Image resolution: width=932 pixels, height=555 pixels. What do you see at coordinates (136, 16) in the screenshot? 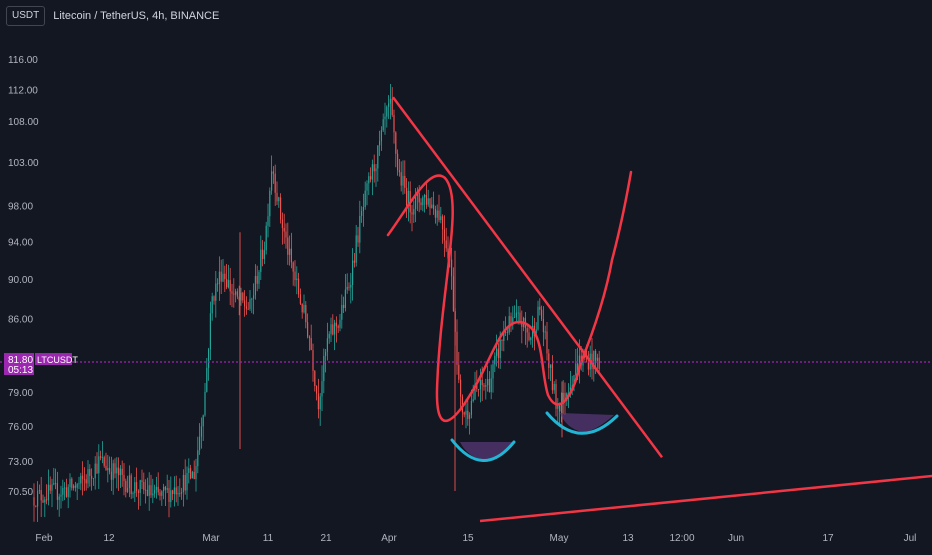
I see `symbol-title: Litecoin / TetherUS, 4h, BINANCE` at bounding box center [136, 16].